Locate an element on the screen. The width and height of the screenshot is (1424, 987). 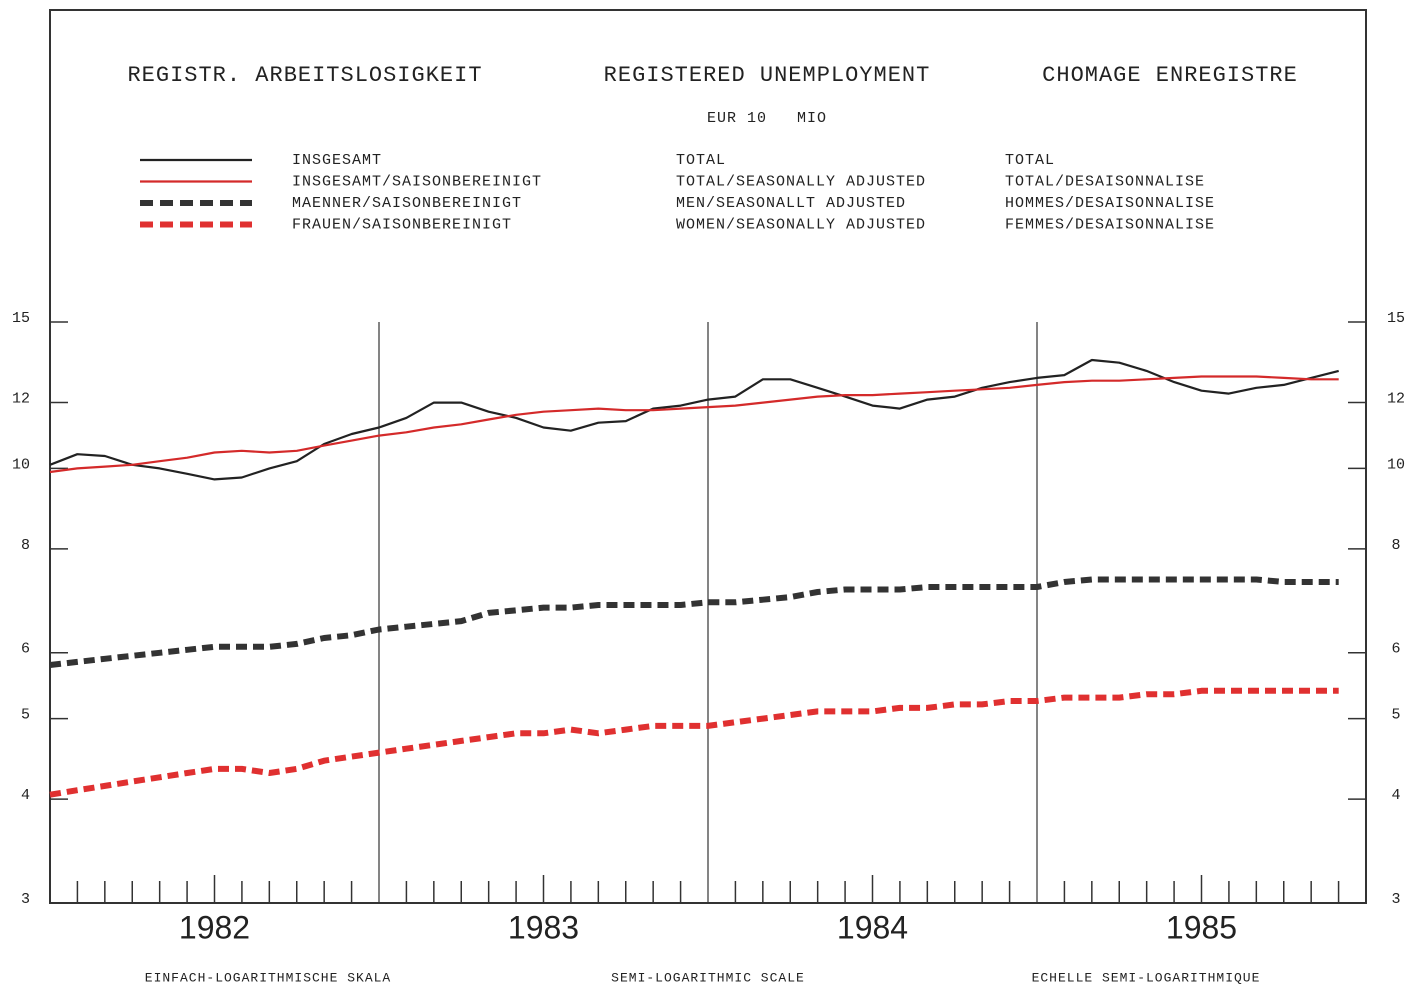
x-tick-label: 1982 is located at coordinates (214, 927).